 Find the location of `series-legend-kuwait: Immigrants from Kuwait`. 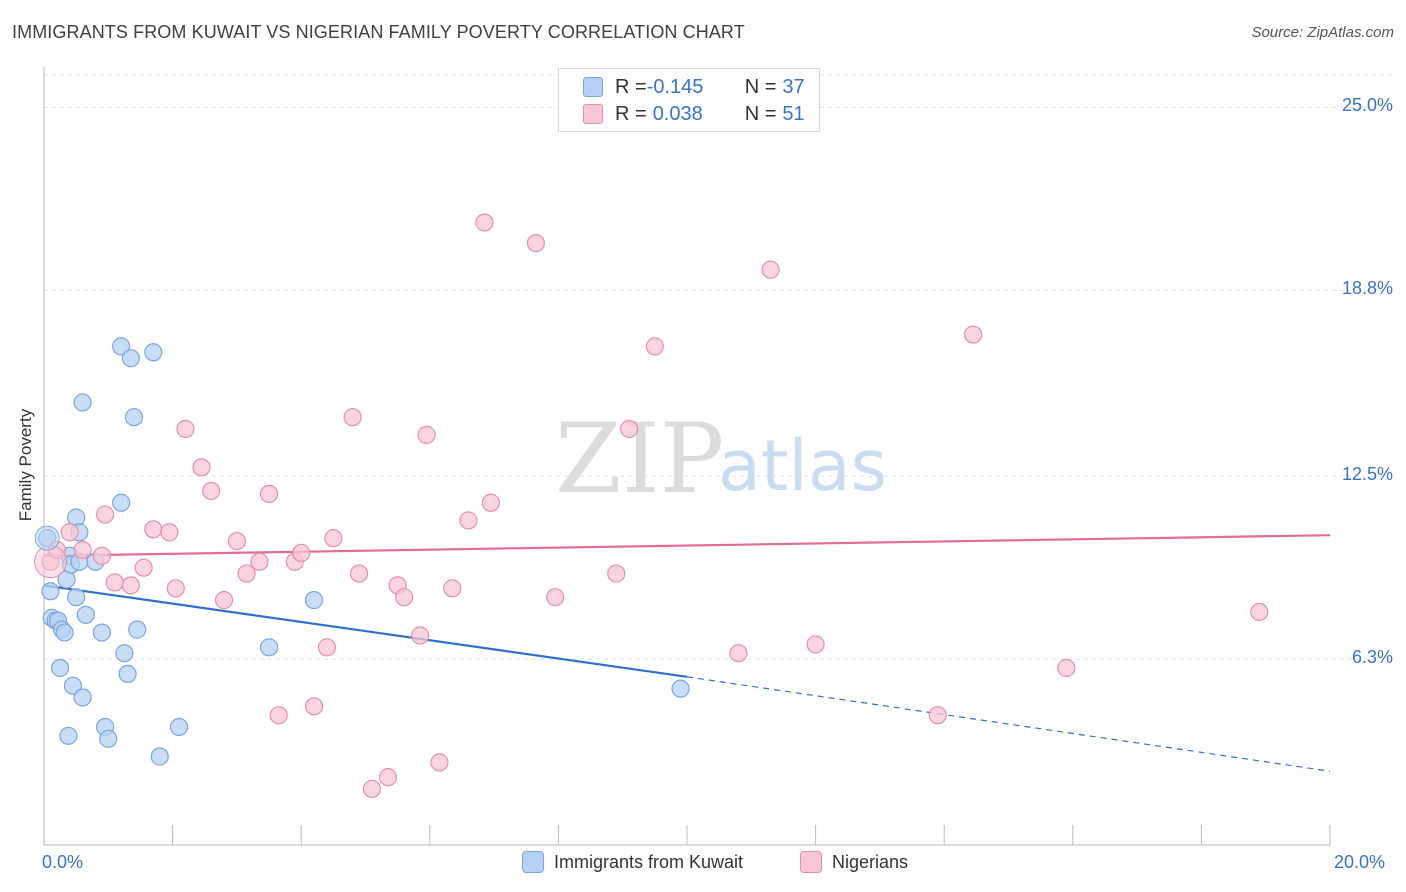

series-legend-kuwait: Immigrants from Kuwait is located at coordinates (632, 862).